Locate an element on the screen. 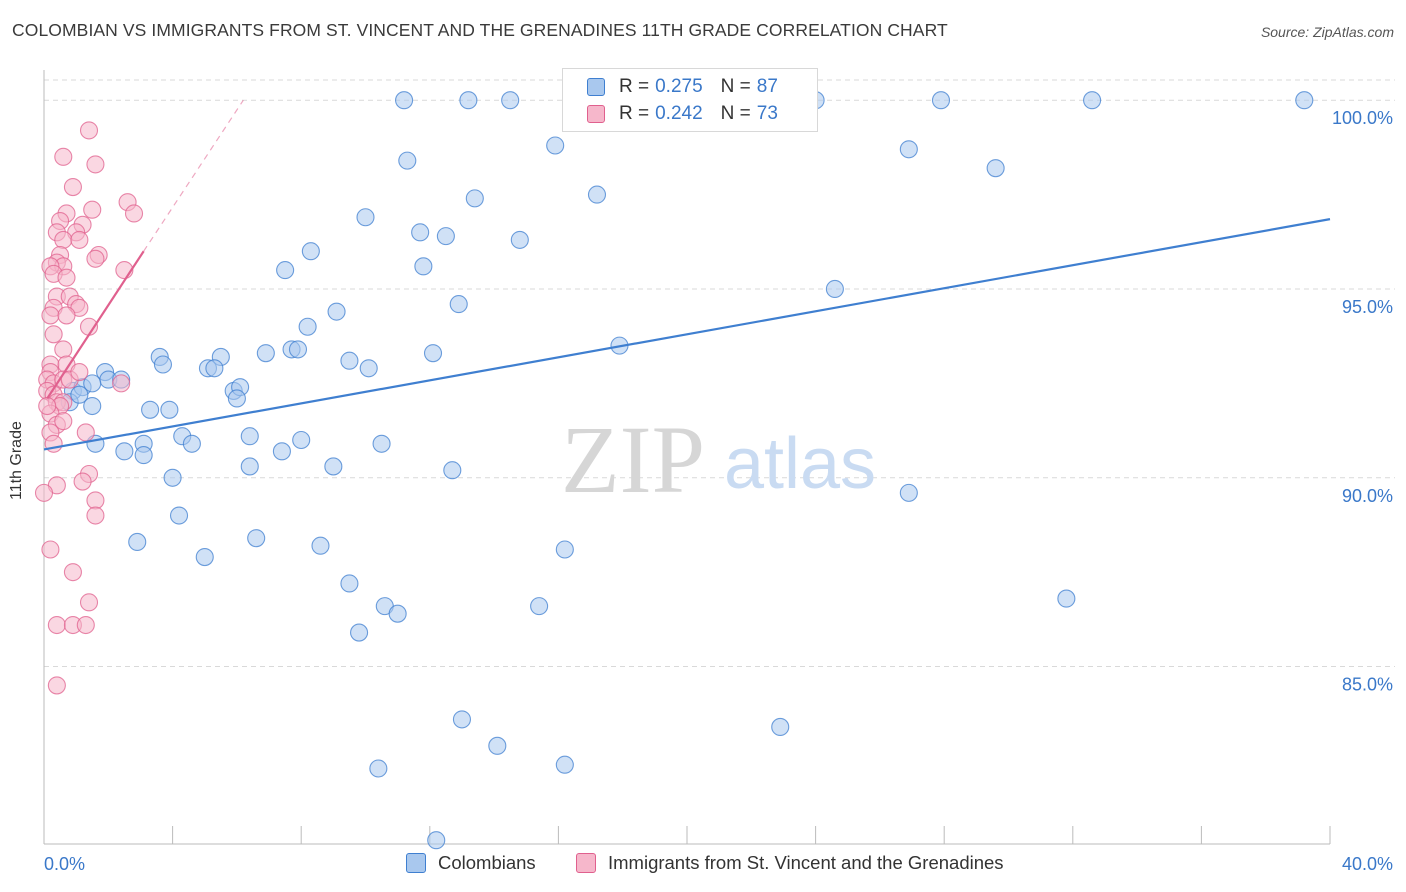 This screenshot has height=892, width=1406. legend-n-value: 87 is located at coordinates (767, 86).